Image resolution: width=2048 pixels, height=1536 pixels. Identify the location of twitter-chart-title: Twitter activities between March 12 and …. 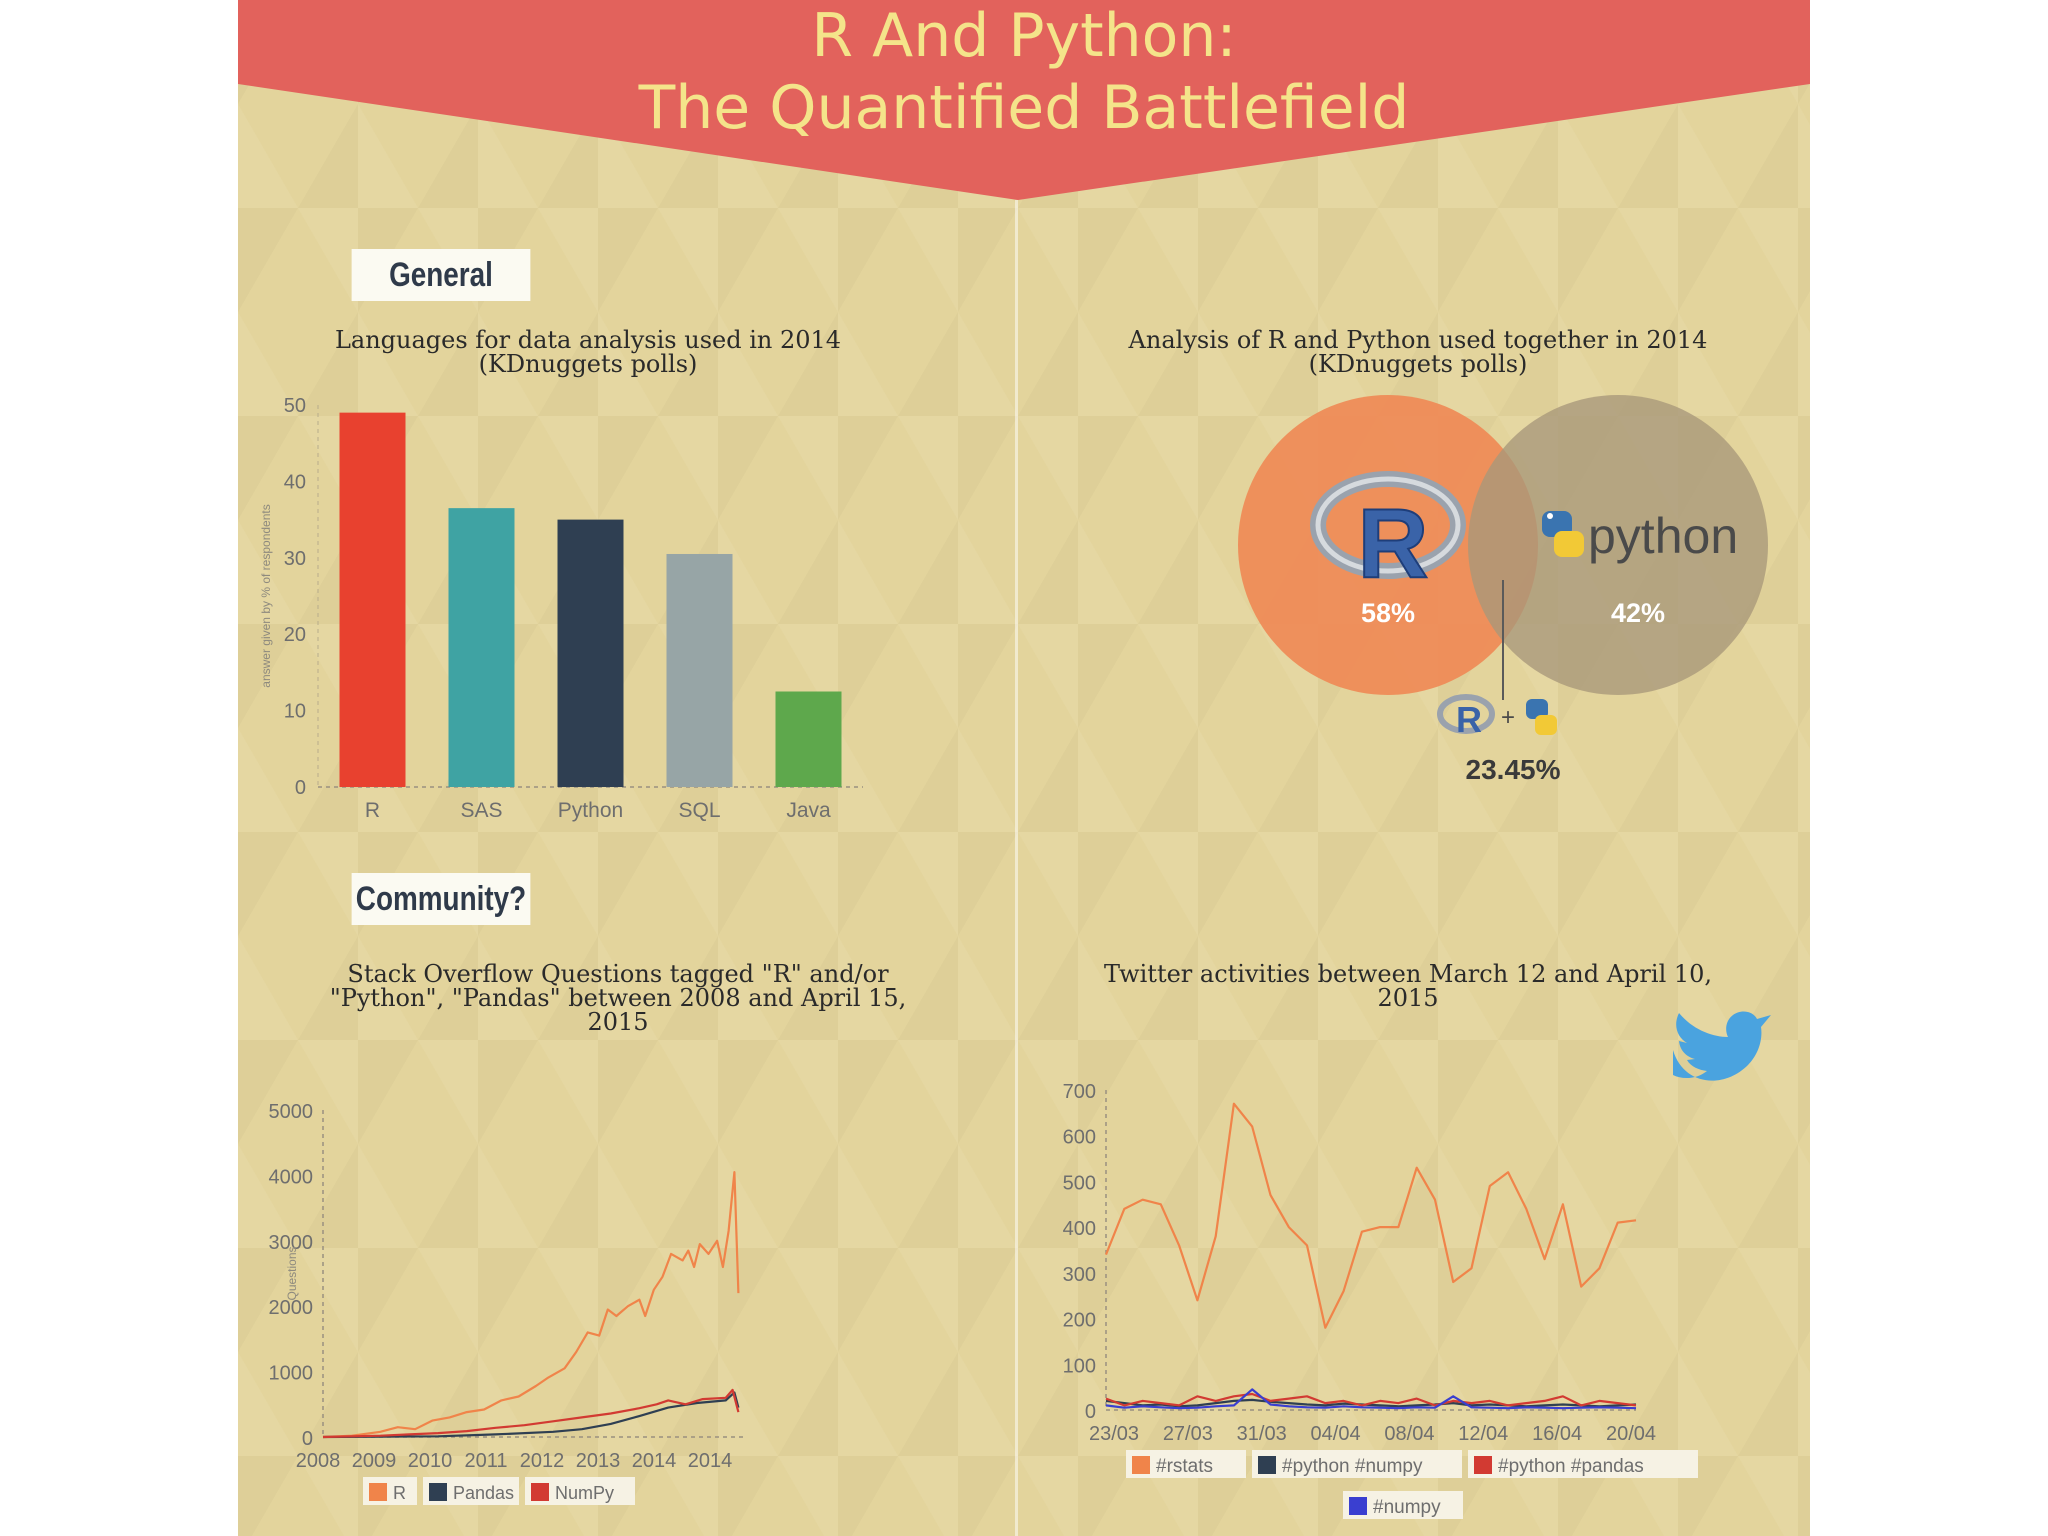
(1408, 986).